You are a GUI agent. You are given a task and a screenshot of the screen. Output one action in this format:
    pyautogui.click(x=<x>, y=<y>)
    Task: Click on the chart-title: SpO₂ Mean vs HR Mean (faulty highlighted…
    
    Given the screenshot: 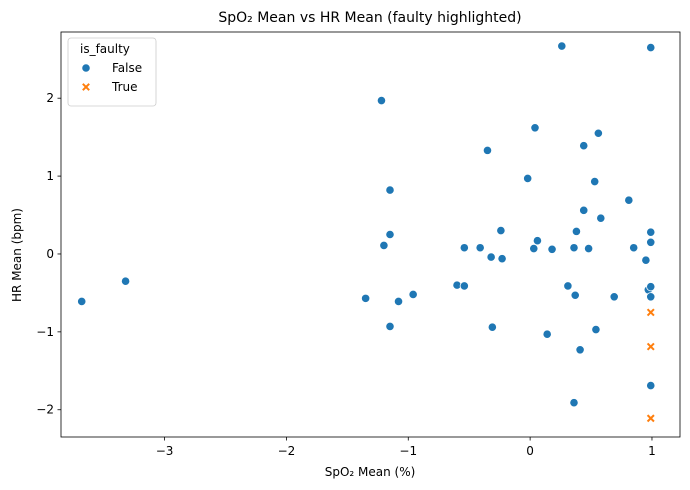 What is the action you would take?
    pyautogui.click(x=369, y=18)
    